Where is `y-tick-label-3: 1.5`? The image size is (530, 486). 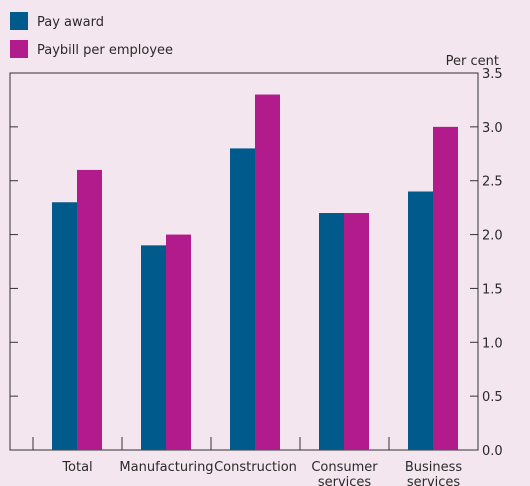
y-tick-label-3: 1.5 is located at coordinates (492, 289).